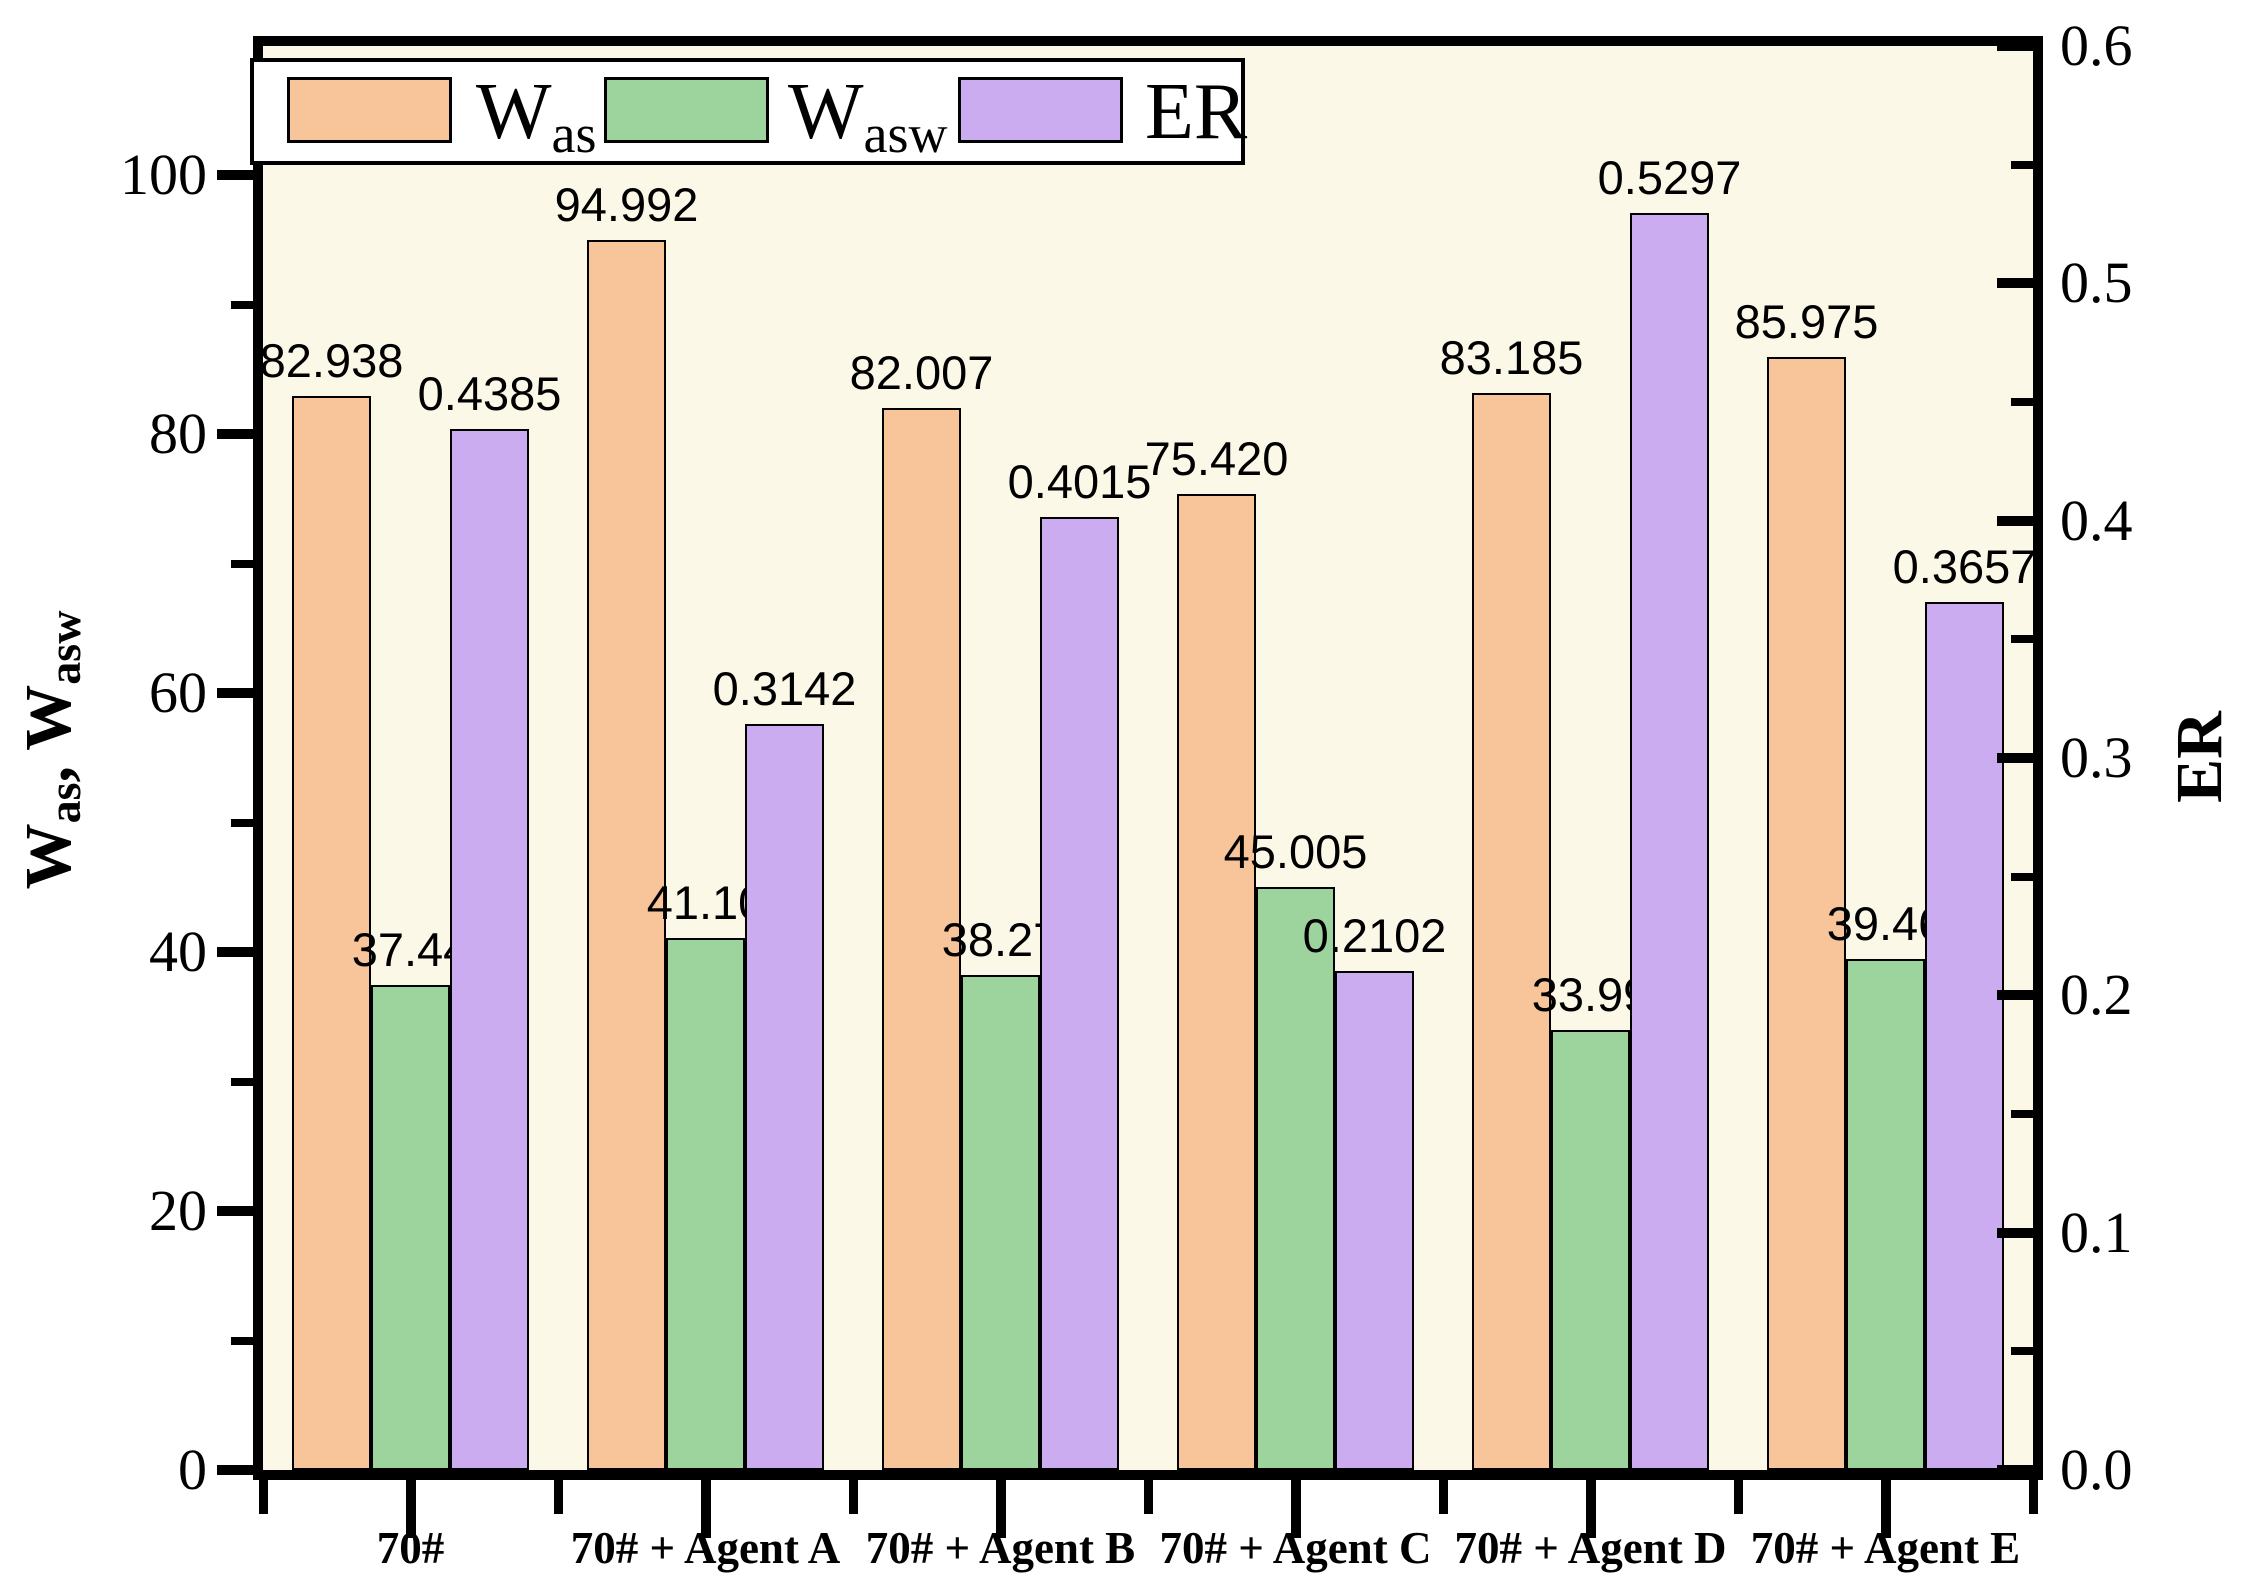 Image resolution: width=2248 pixels, height=1591 pixels. What do you see at coordinates (178, 693) in the screenshot?
I see `left-axis-tick-label: 60` at bounding box center [178, 693].